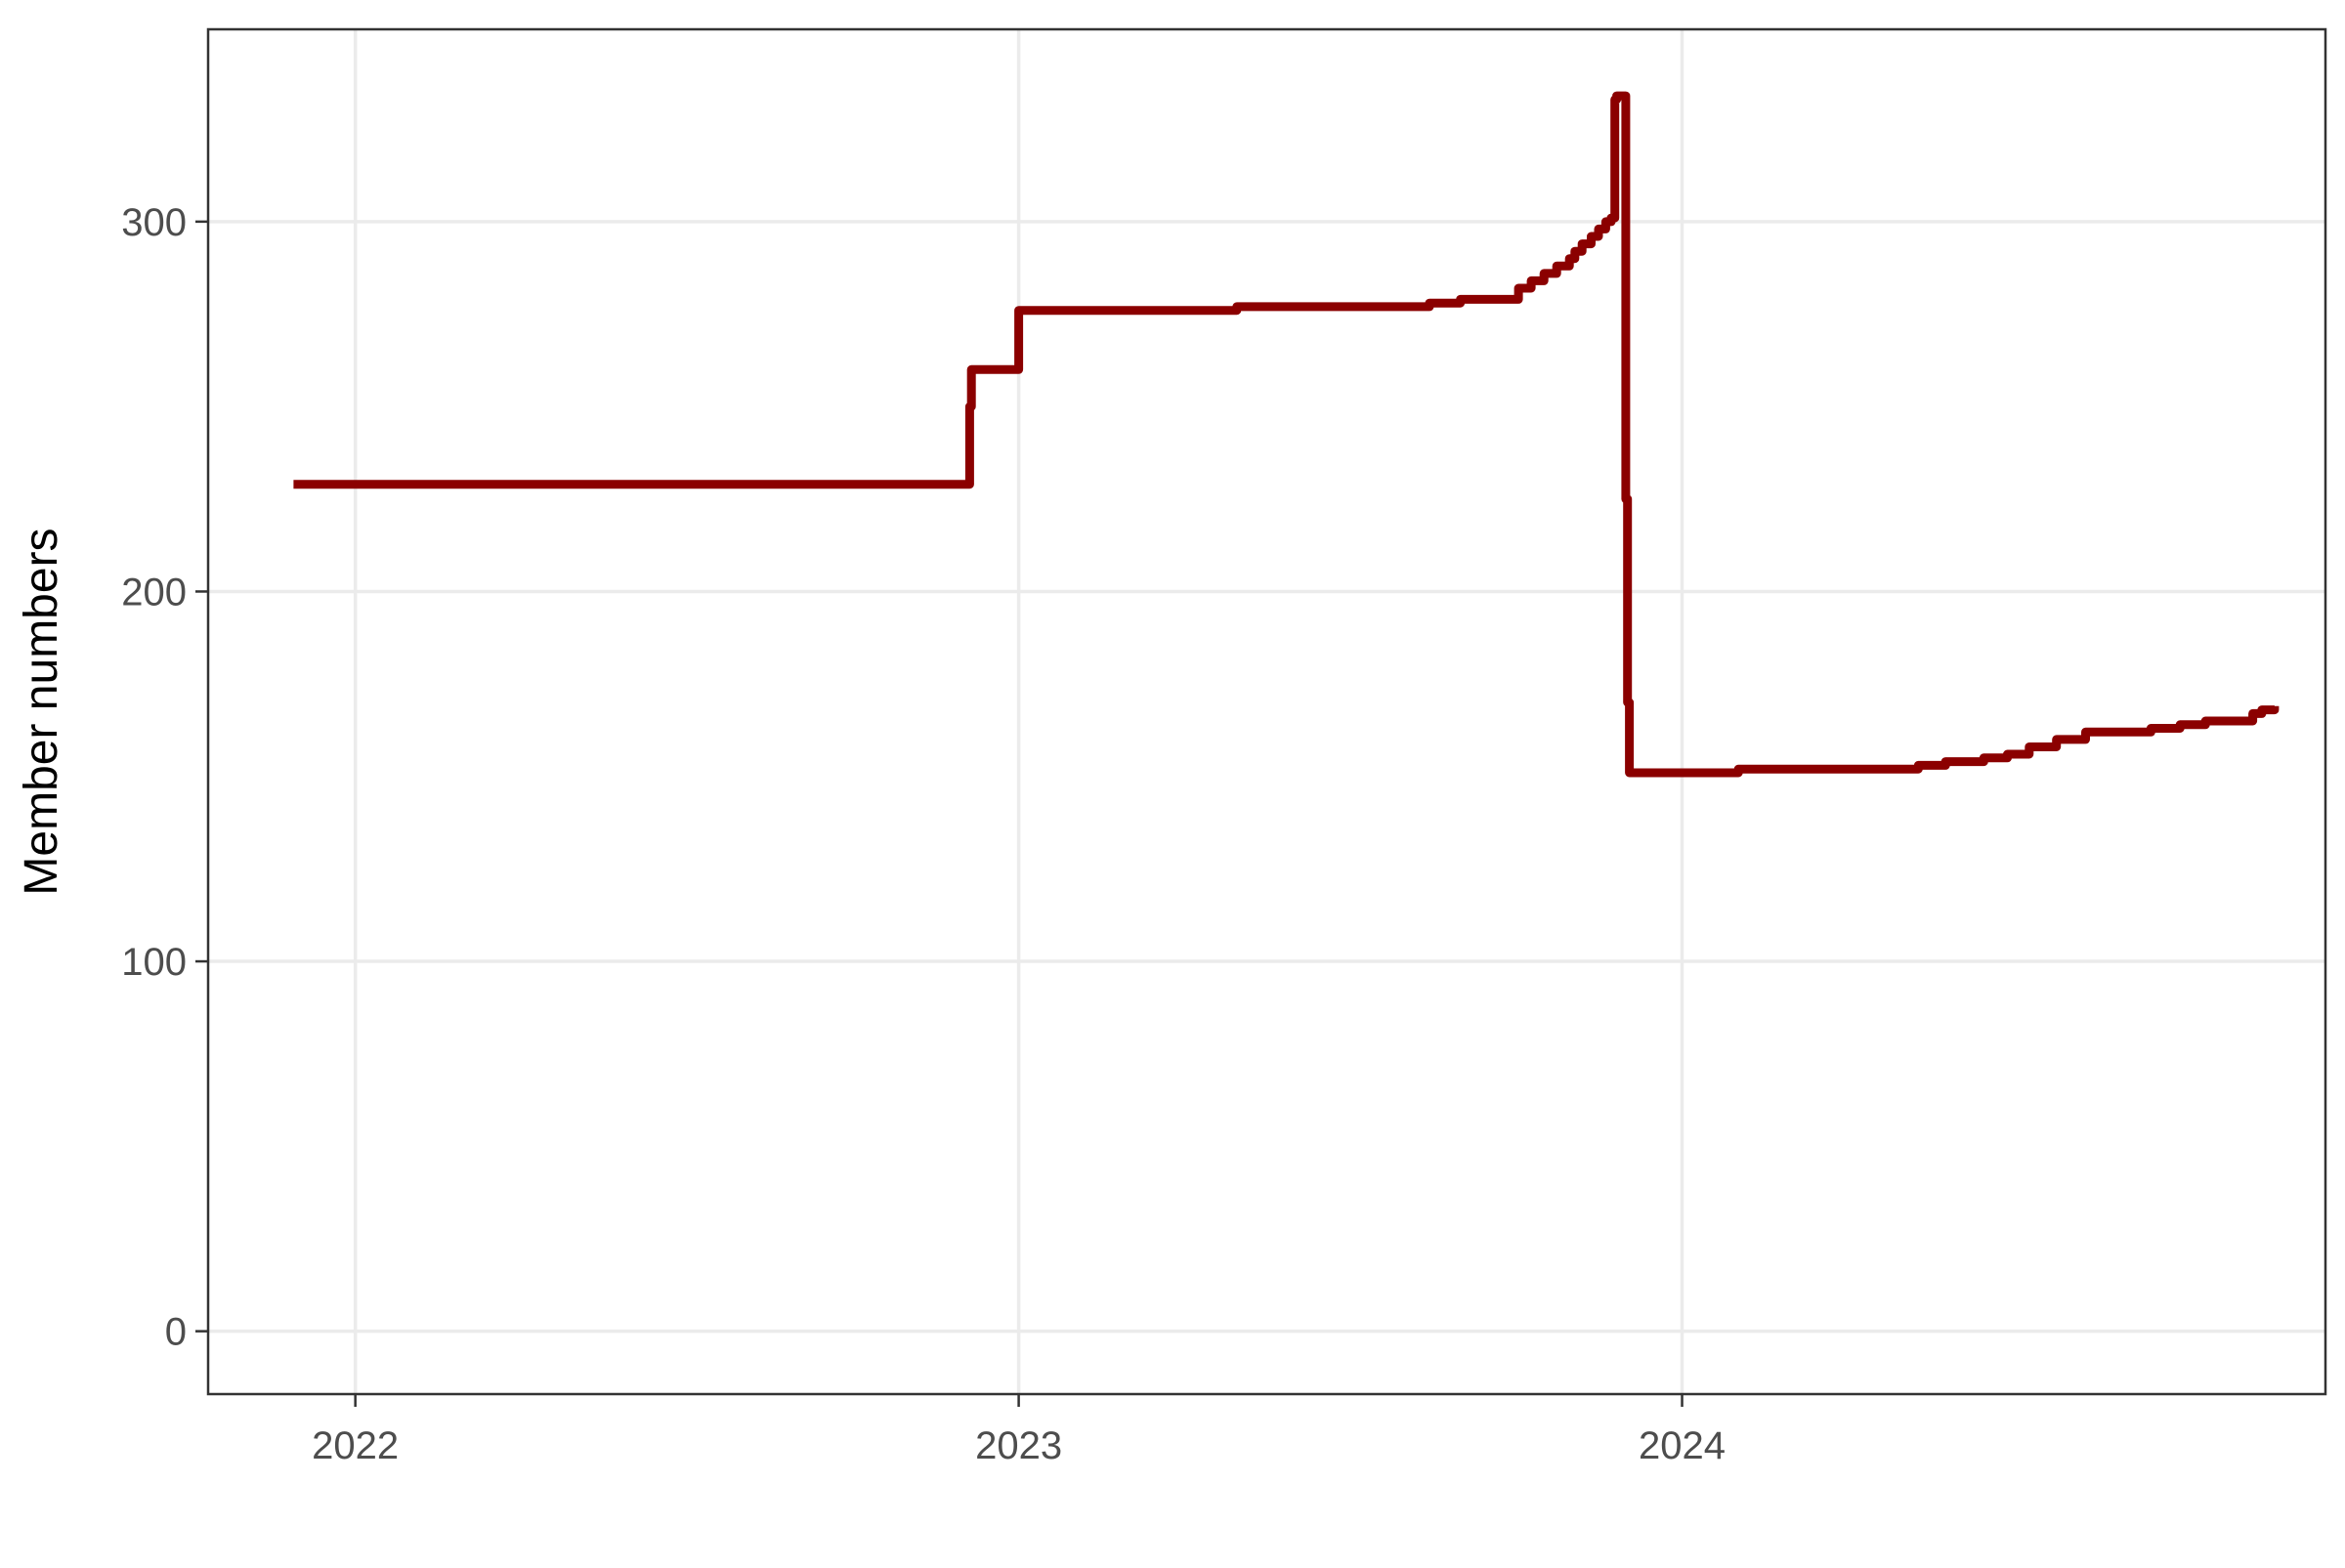 This screenshot has height=1568, width=2345. What do you see at coordinates (154, 962) in the screenshot?
I see `y-tick-label: 100` at bounding box center [154, 962].